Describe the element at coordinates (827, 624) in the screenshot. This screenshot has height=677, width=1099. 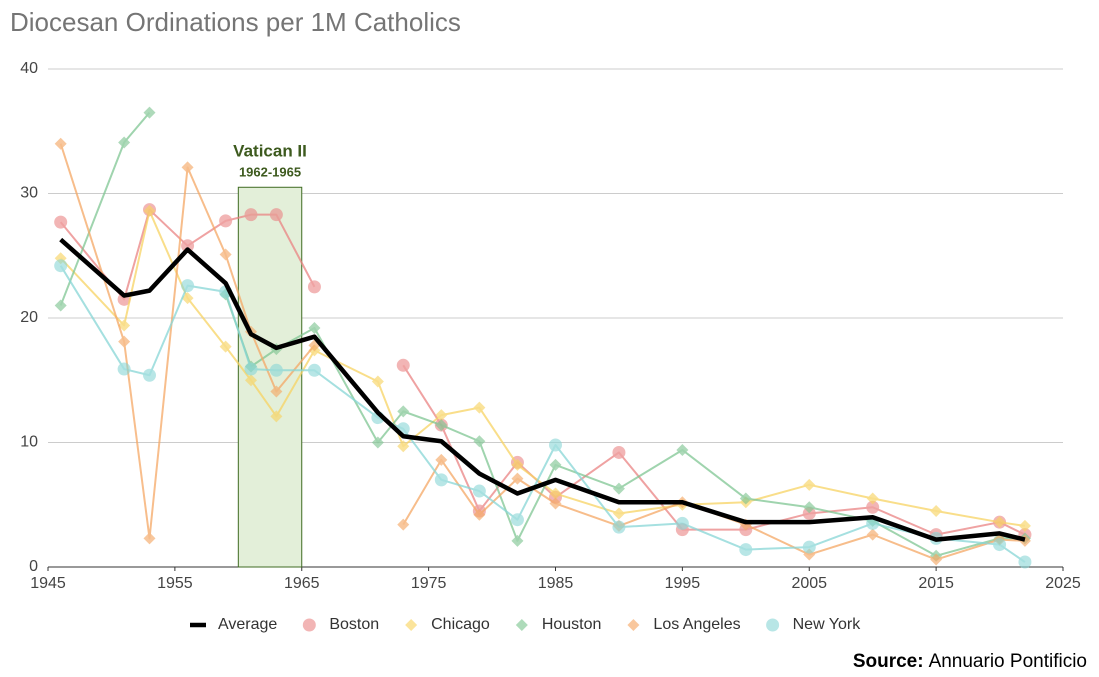
I see `legend-label: New York` at that location.